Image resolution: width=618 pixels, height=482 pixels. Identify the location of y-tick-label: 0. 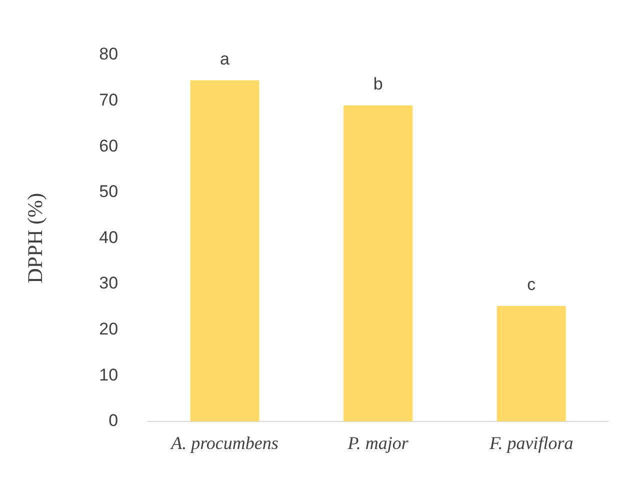
(113, 420).